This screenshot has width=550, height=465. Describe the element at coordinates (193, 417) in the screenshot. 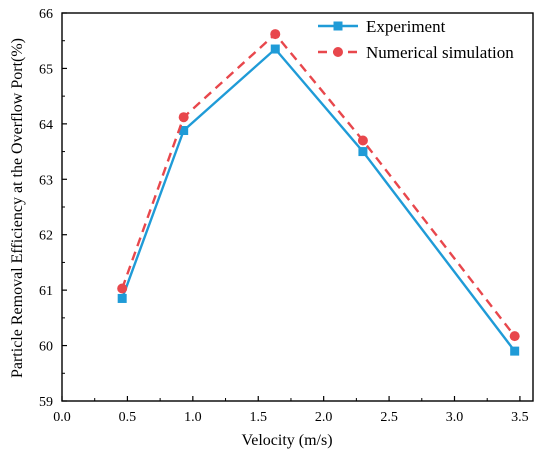

I see `x-tick-label: 1.0` at that location.